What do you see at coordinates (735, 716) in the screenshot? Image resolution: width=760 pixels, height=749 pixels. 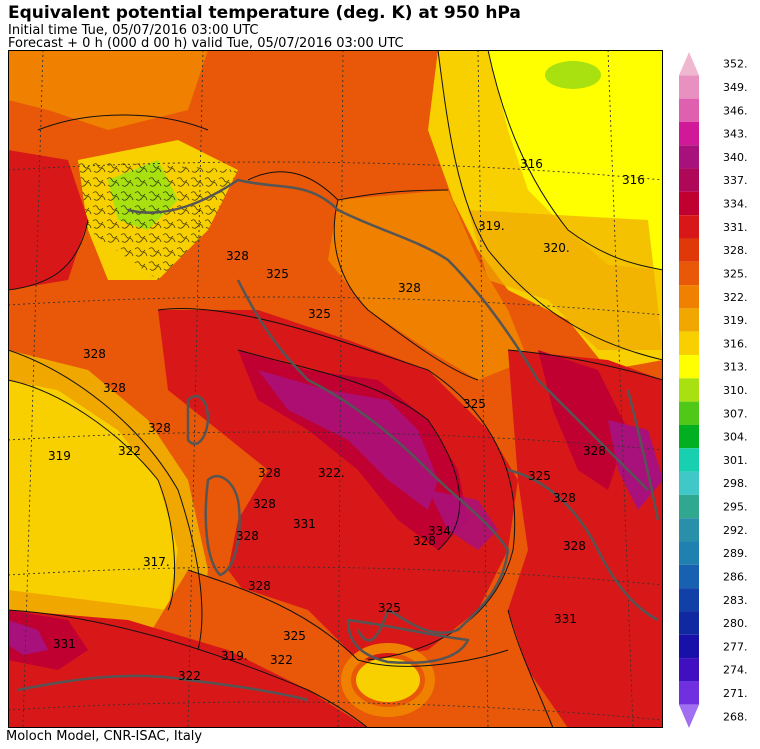 I see `colorbar-label: 268.` at bounding box center [735, 716].